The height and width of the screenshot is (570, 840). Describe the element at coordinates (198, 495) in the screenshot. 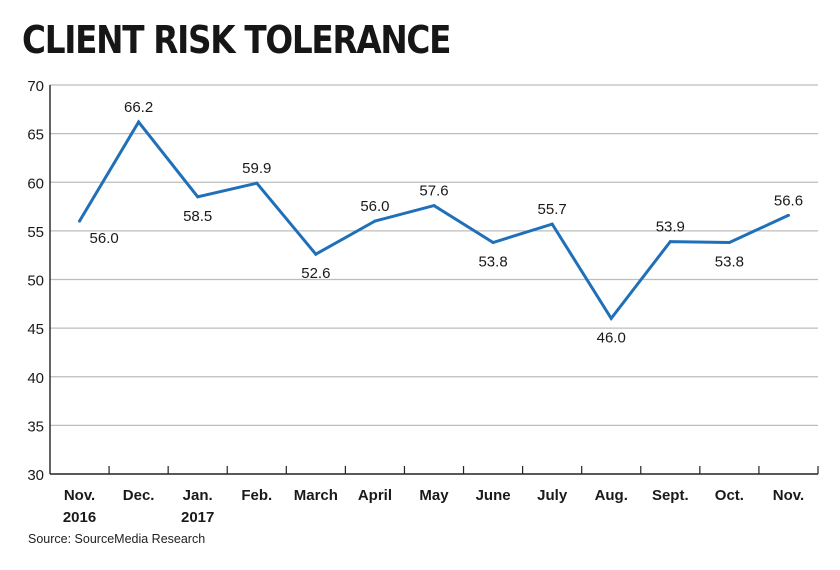

I see `x-tick-label-2: Jan.` at that location.